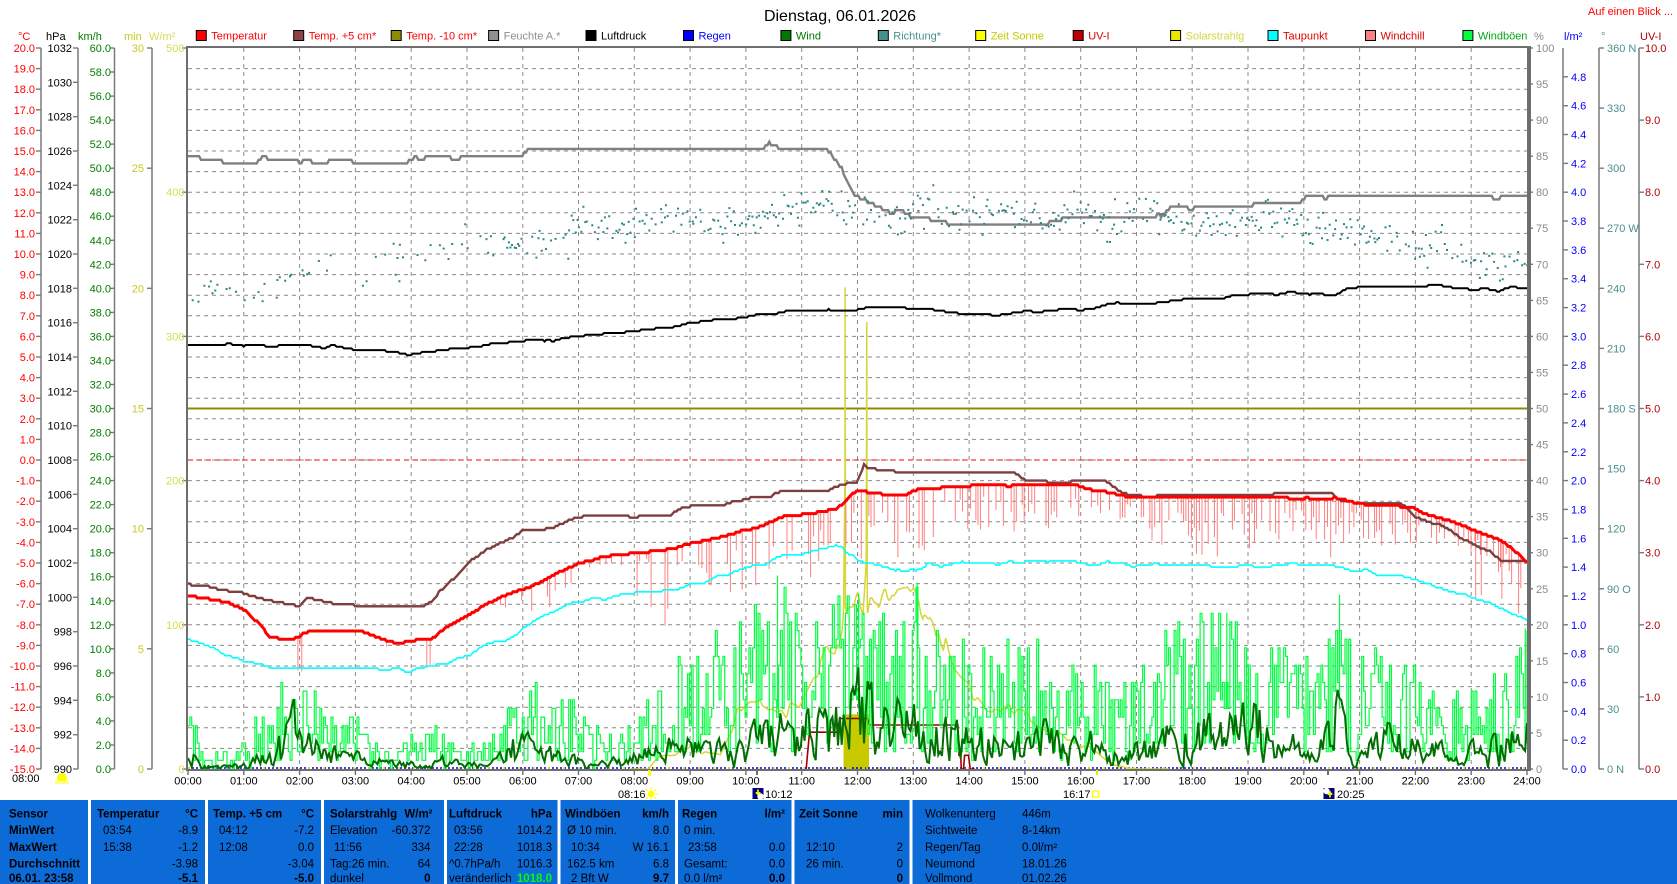  Describe the element at coordinates (100, 434) in the screenshot. I see `svg-text: 28.0` at that location.